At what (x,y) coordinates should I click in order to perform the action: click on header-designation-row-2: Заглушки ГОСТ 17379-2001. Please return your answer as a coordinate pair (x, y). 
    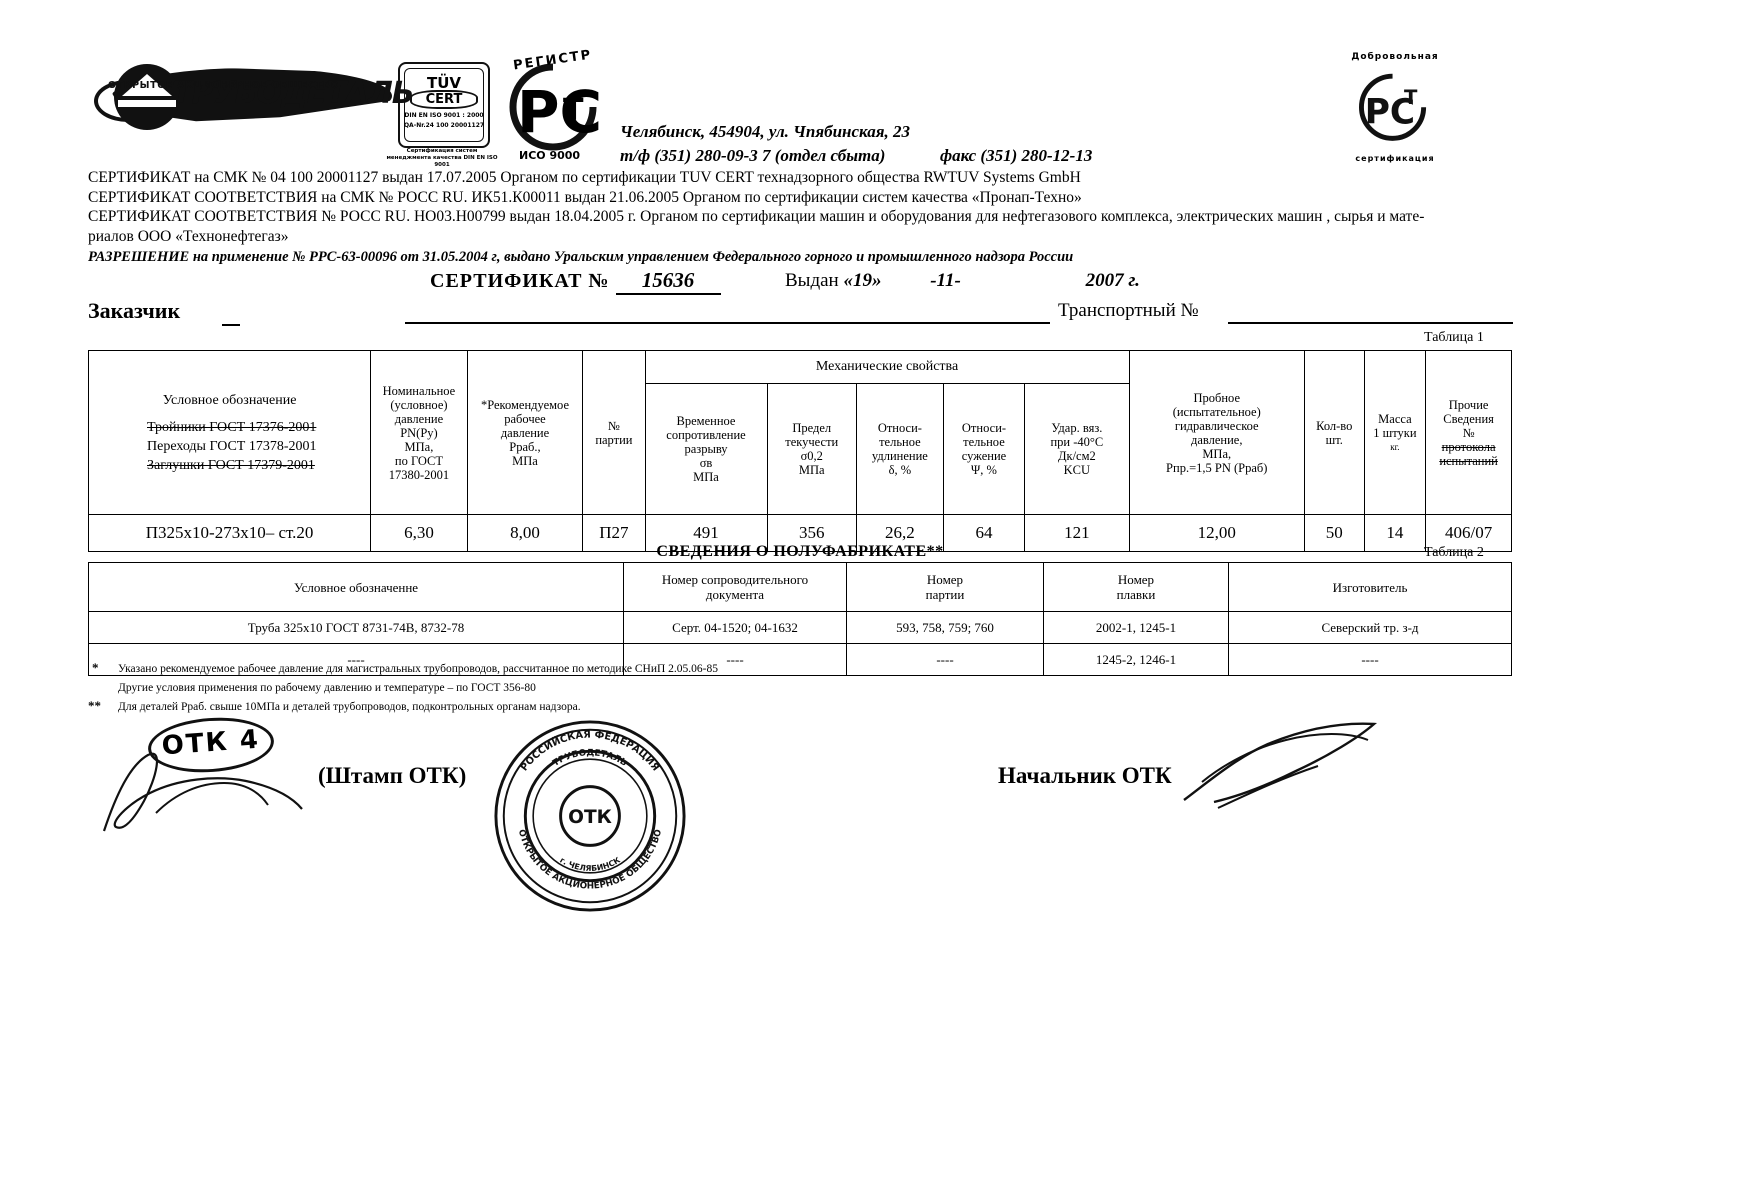
    Looking at the image, I should click on (231, 465).